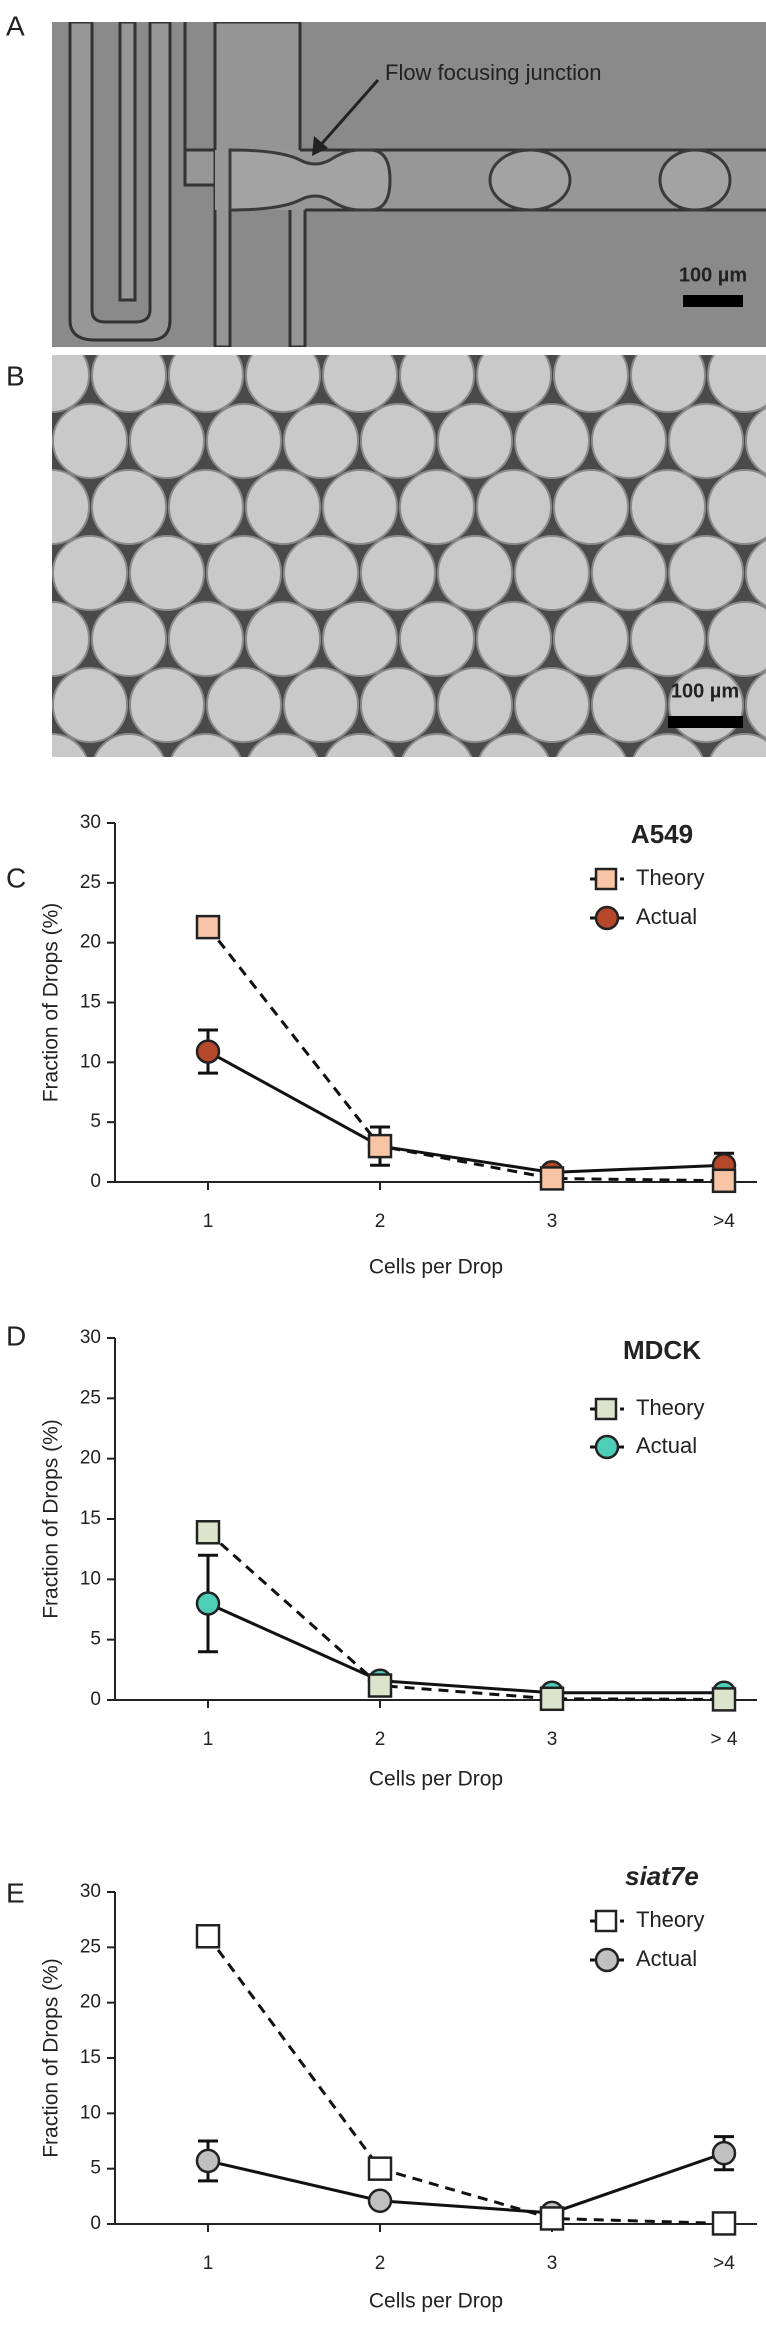  What do you see at coordinates (16, 1335) in the screenshot?
I see `panel-label: D` at bounding box center [16, 1335].